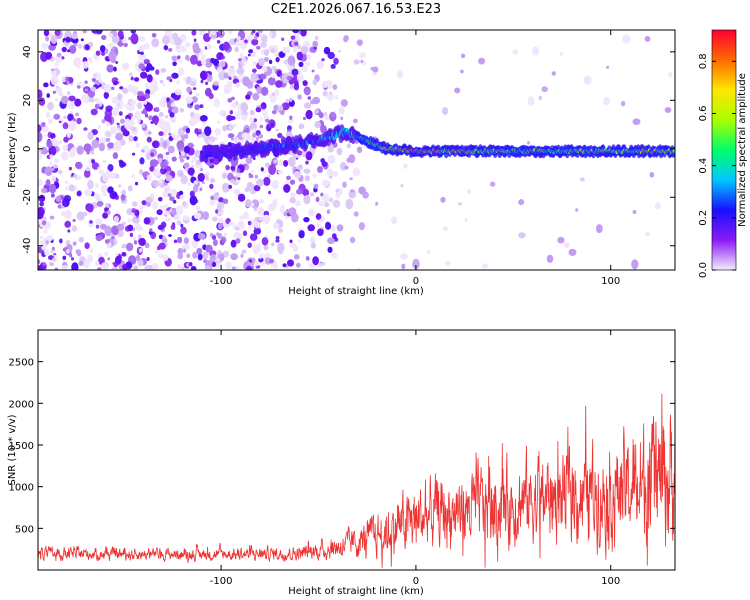 The height and width of the screenshot is (600, 750). I want to click on y-tick-label: 1000, so click(21, 488).